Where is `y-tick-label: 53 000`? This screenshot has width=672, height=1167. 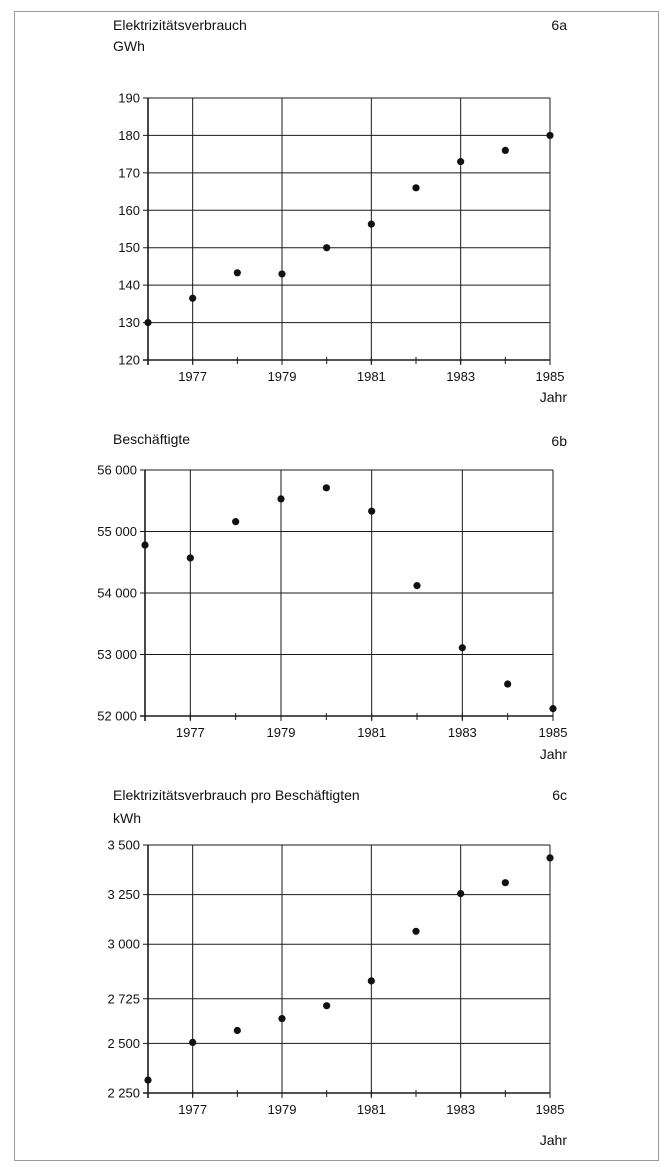 y-tick-label: 53 000 is located at coordinates (117, 654).